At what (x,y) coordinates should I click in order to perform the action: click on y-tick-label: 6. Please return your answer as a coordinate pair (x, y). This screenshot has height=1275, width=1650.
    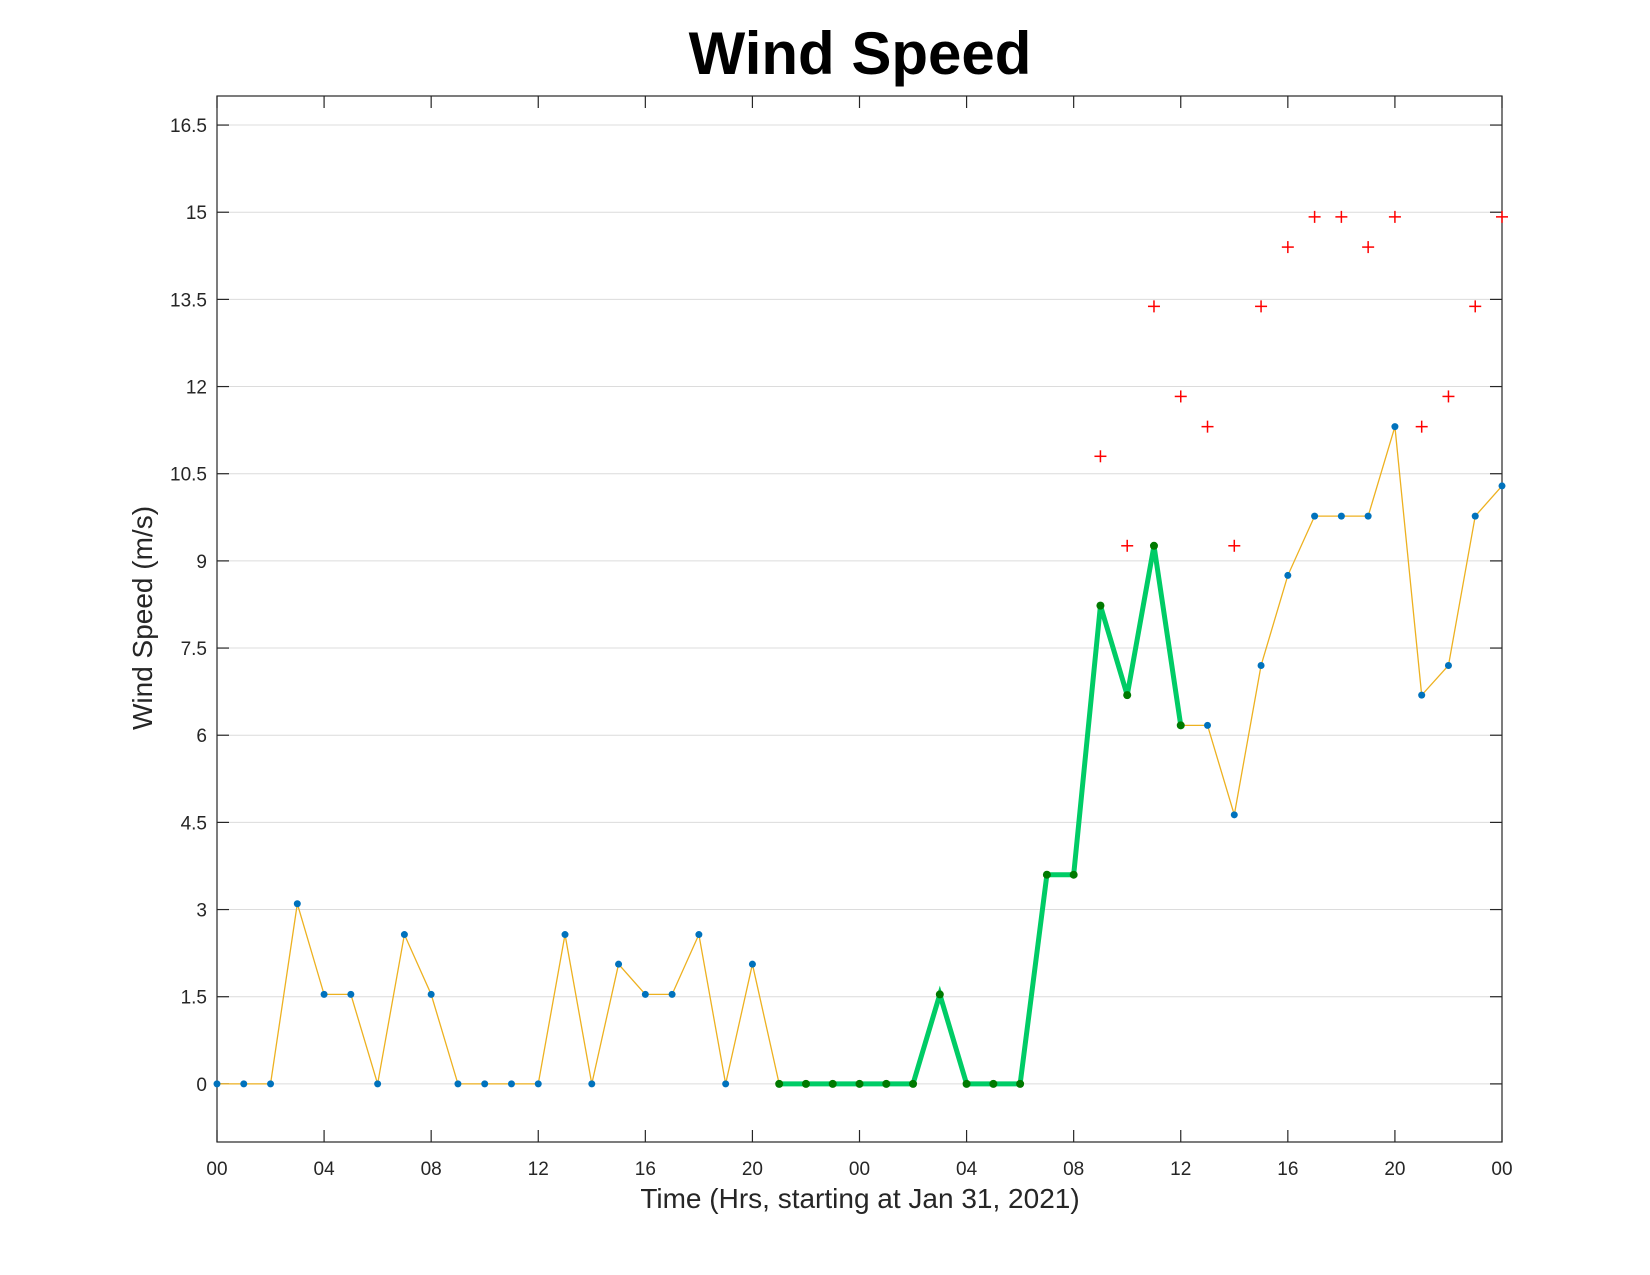
    Looking at the image, I should click on (201, 736).